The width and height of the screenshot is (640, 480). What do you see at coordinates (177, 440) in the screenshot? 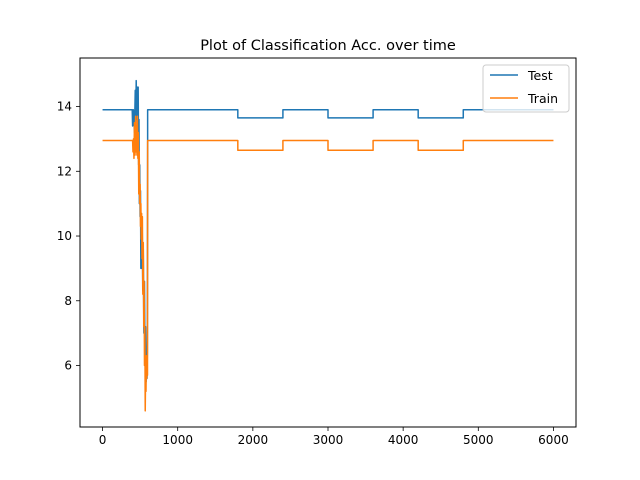
I see `x-tick-label: 1000` at bounding box center [177, 440].